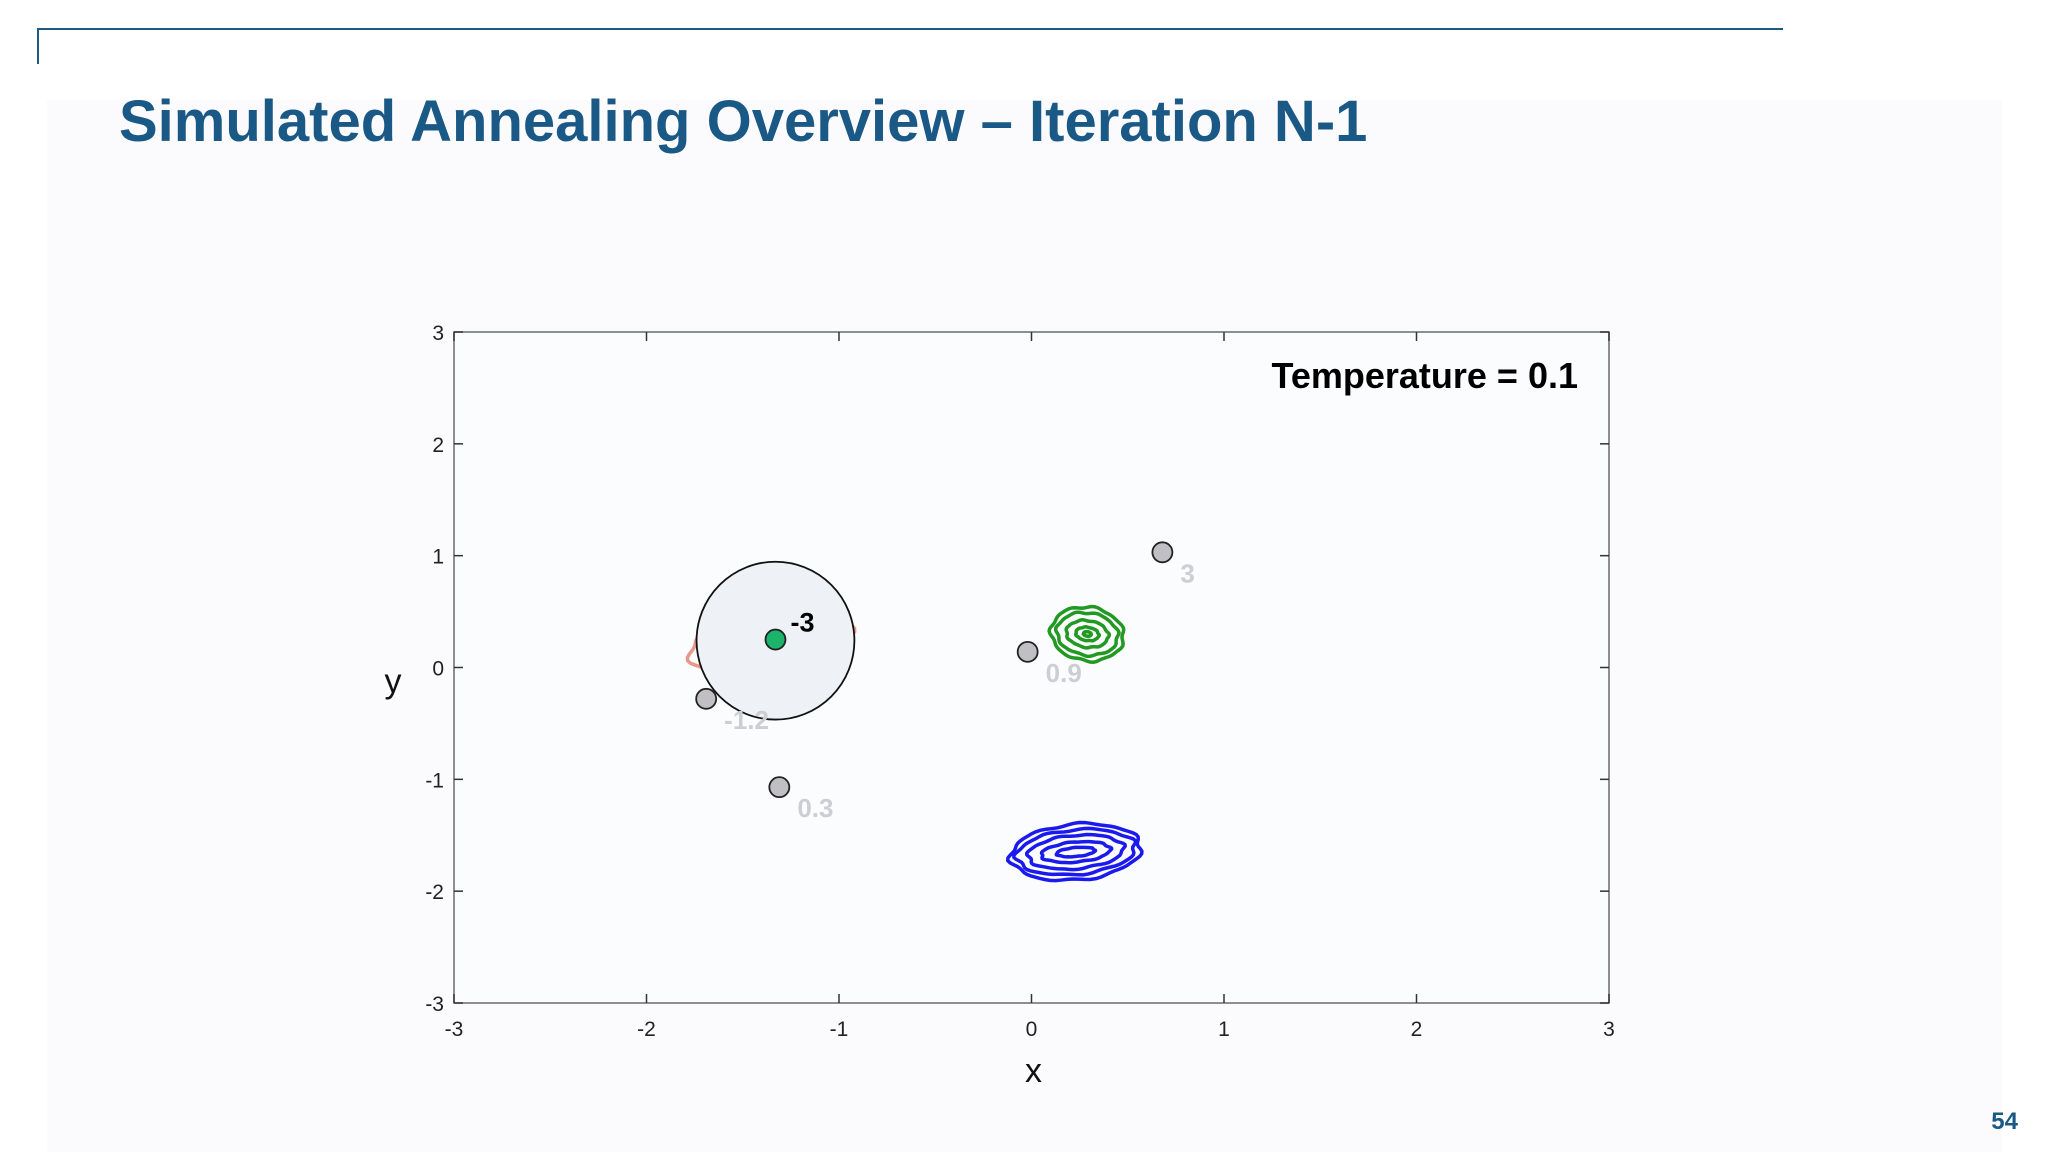 This screenshot has height=1152, width=2048. Describe the element at coordinates (438, 445) in the screenshot. I see `y-tick-label: 2` at that location.